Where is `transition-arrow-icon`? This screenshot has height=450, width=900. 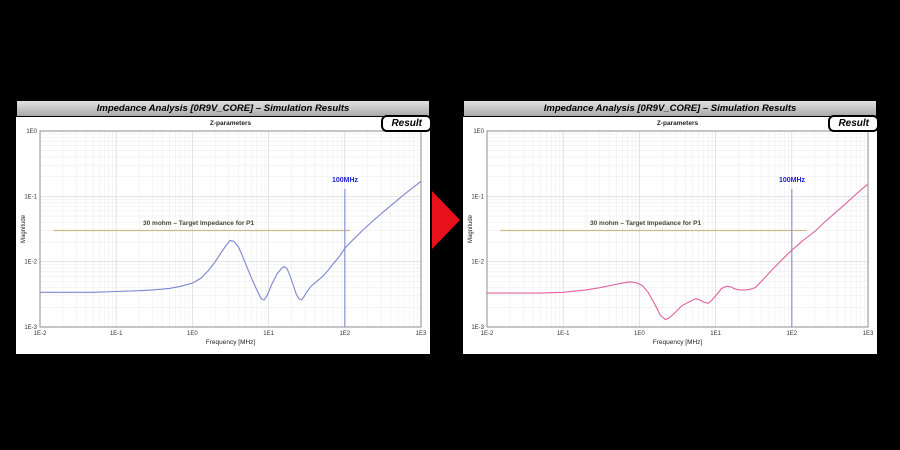
transition-arrow-icon is located at coordinates (446, 220).